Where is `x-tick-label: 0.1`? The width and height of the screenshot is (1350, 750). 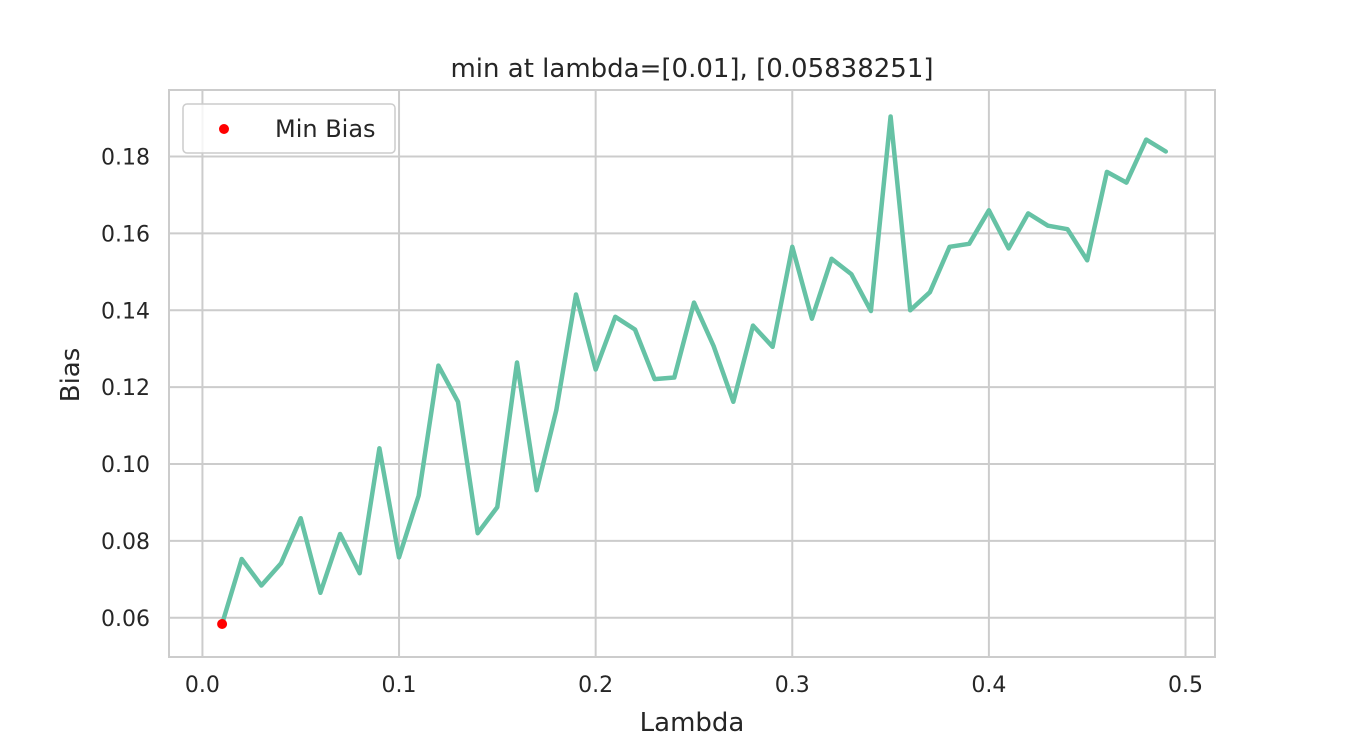 x-tick-label: 0.1 is located at coordinates (399, 685).